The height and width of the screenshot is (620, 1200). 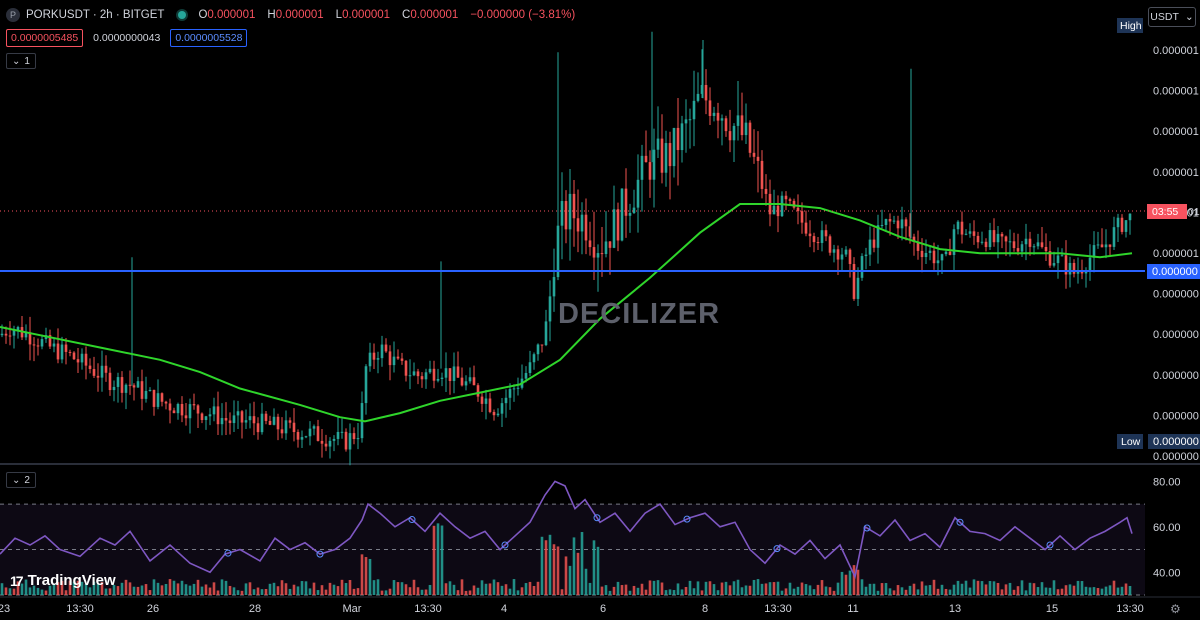 I want to click on watermark-text: DECILIZER, so click(x=639, y=314).